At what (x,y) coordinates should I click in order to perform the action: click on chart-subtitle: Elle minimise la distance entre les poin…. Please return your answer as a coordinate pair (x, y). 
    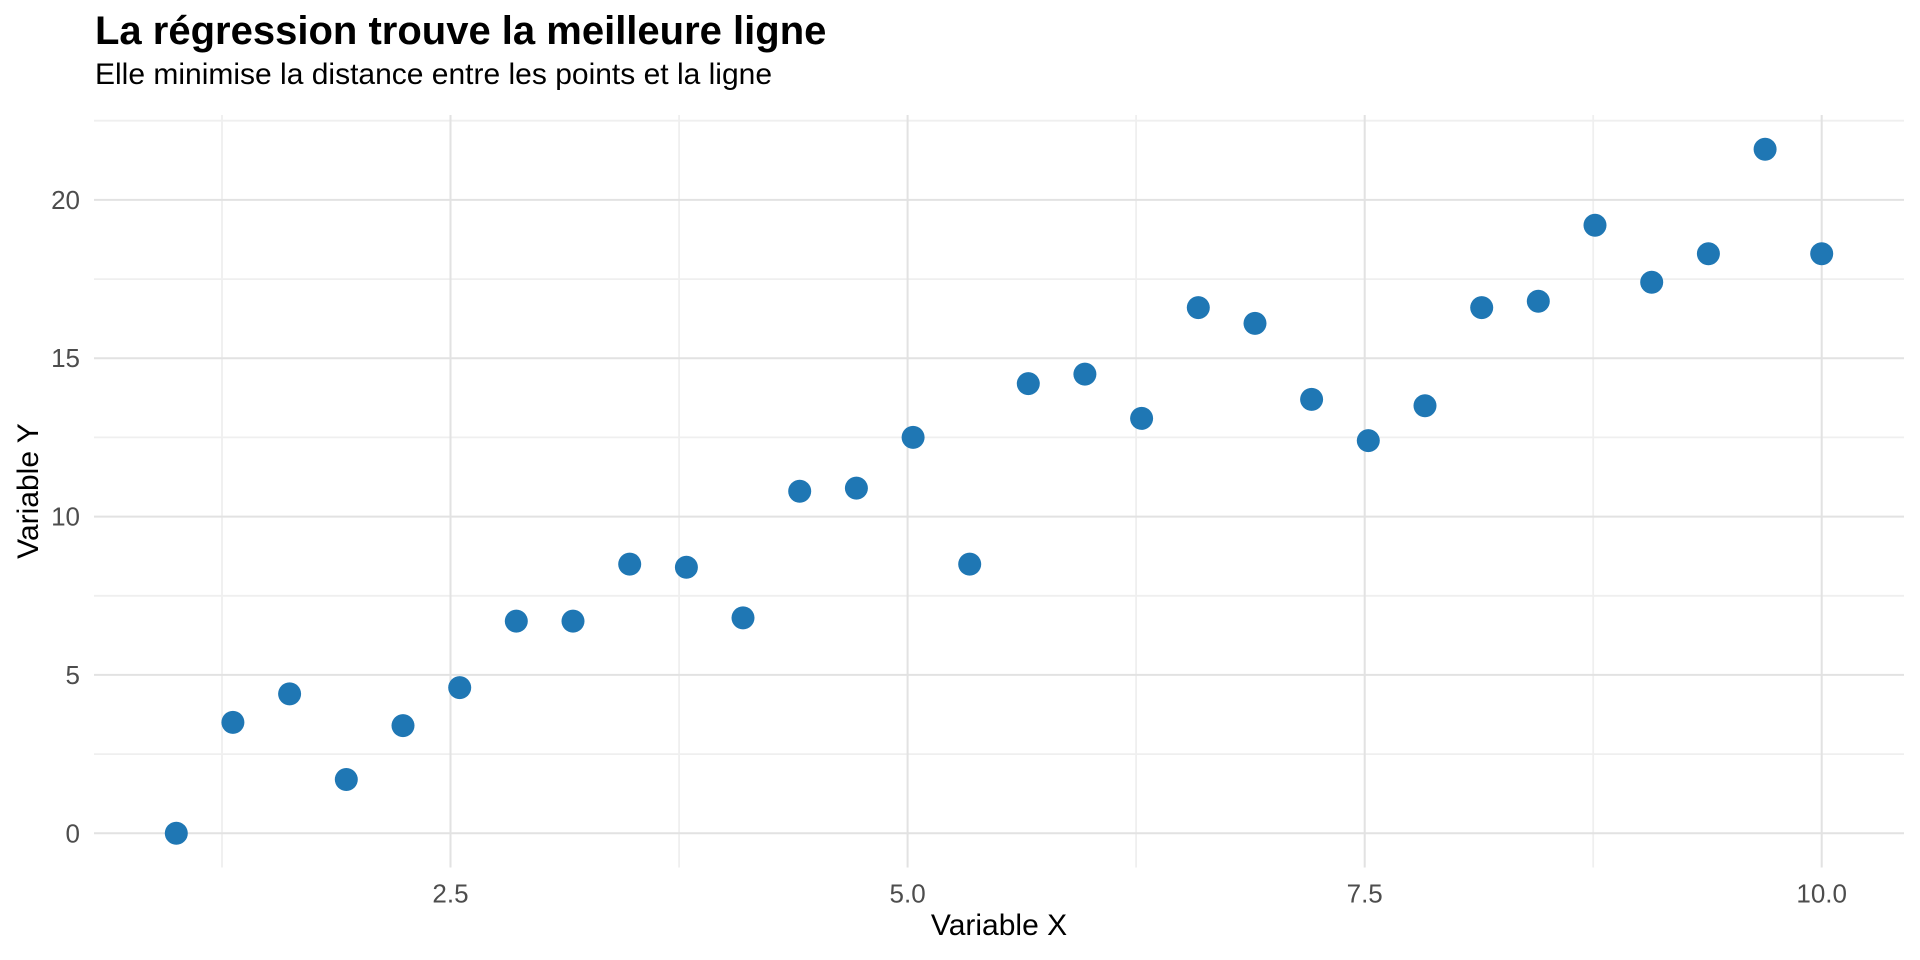
    Looking at the image, I should click on (434, 74).